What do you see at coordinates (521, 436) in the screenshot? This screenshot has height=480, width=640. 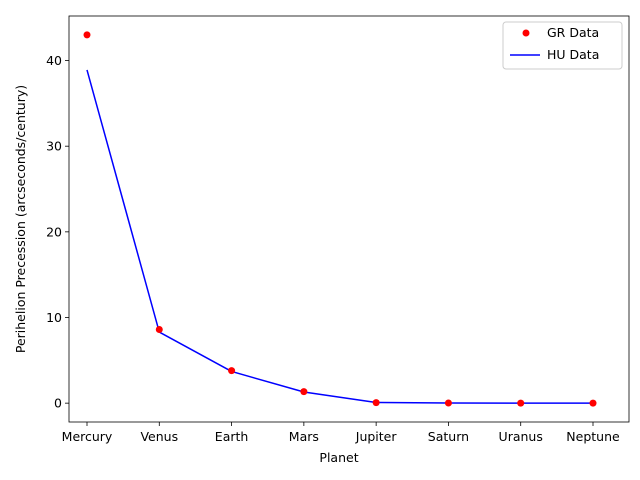 I see `x-tick-label: Uranus` at bounding box center [521, 436].